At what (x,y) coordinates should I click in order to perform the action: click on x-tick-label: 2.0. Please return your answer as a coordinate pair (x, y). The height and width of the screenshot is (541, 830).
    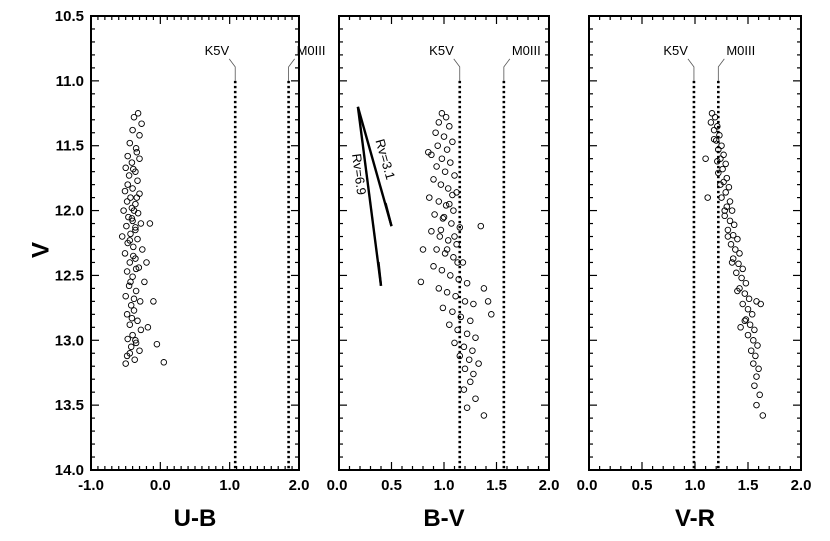
    Looking at the image, I should click on (549, 485).